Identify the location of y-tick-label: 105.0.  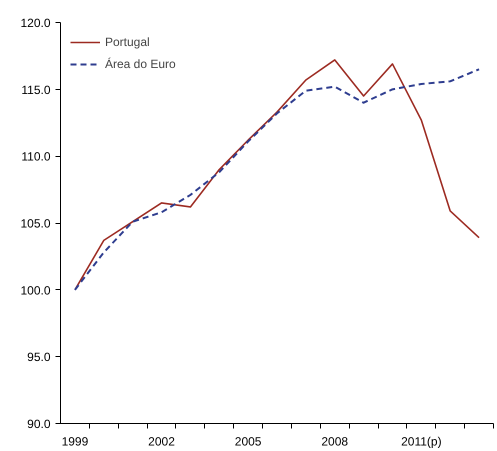
(35, 223).